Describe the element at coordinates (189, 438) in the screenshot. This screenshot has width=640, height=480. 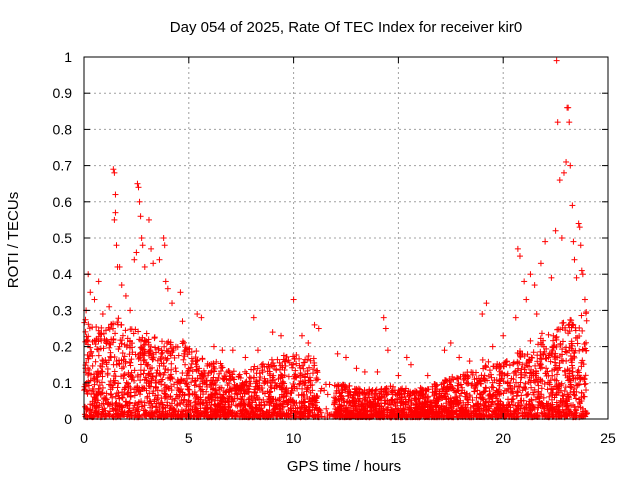
I see `x-tick-label: 5` at that location.